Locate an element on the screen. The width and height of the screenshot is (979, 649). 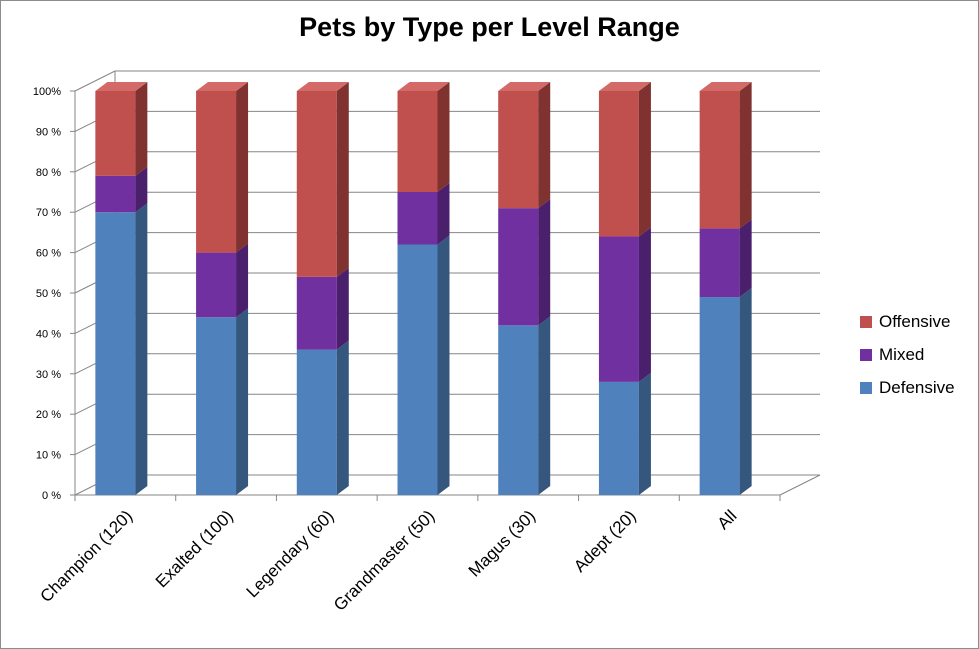
x-tick-label: Champion (120) is located at coordinates (87, 556).